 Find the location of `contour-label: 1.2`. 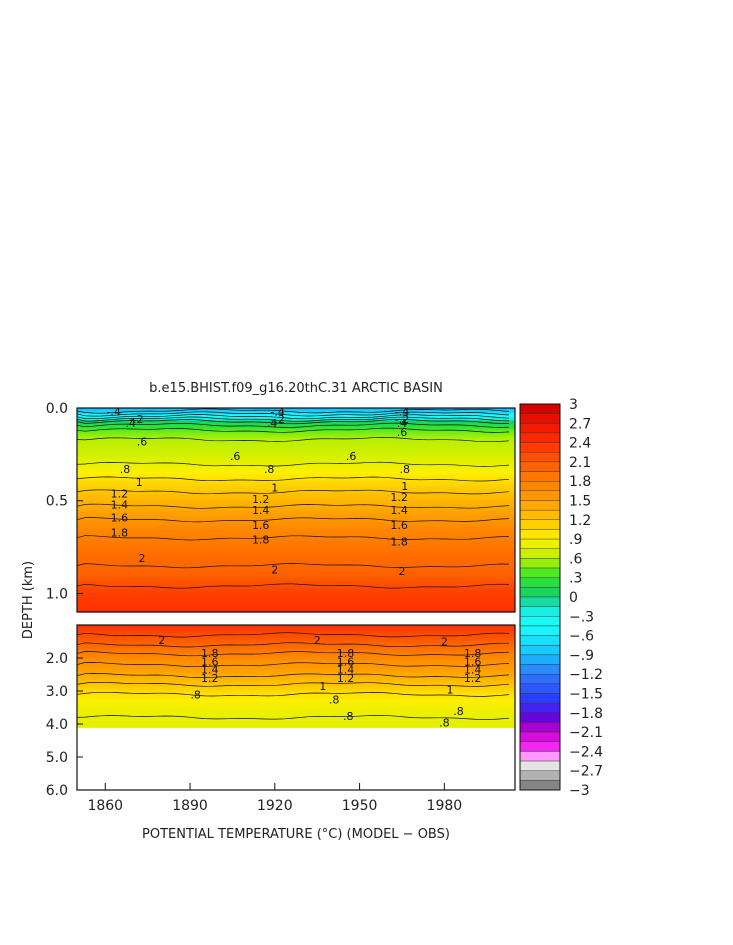

contour-label: 1.2 is located at coordinates (210, 678).